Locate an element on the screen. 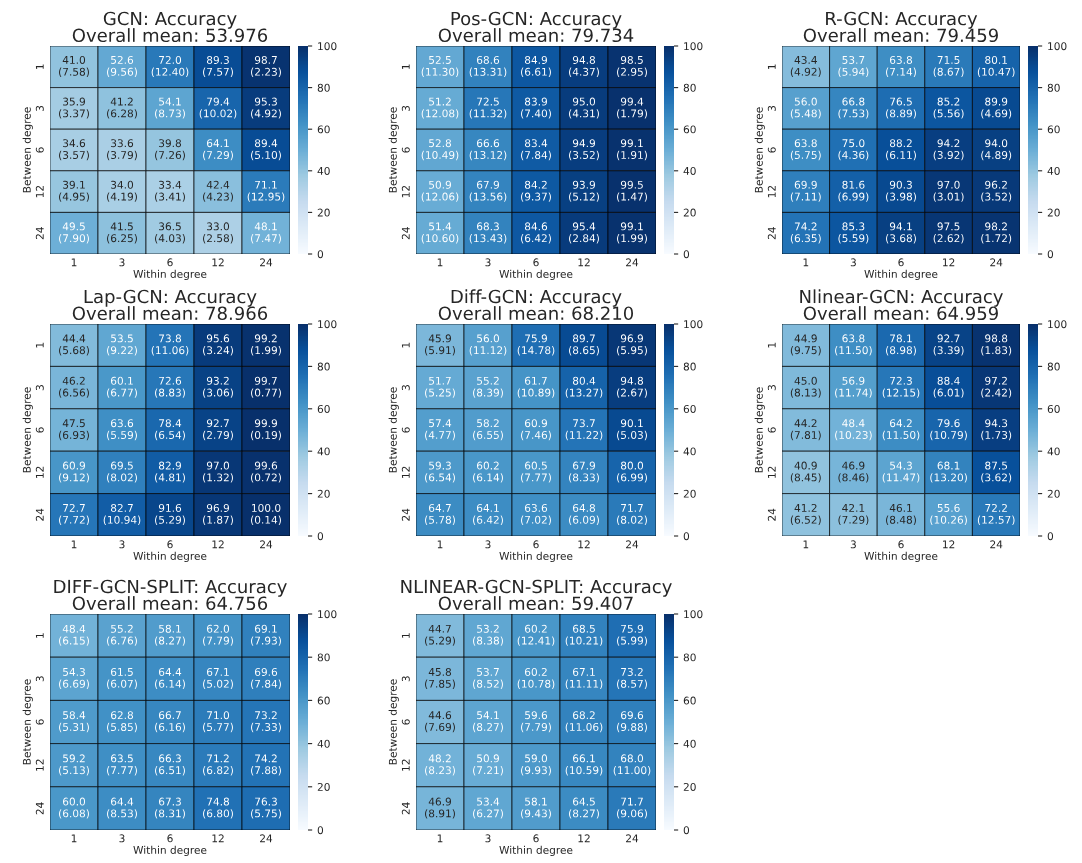 The image size is (1082, 863). data-label: 61.7 (10.89) is located at coordinates (536, 387).